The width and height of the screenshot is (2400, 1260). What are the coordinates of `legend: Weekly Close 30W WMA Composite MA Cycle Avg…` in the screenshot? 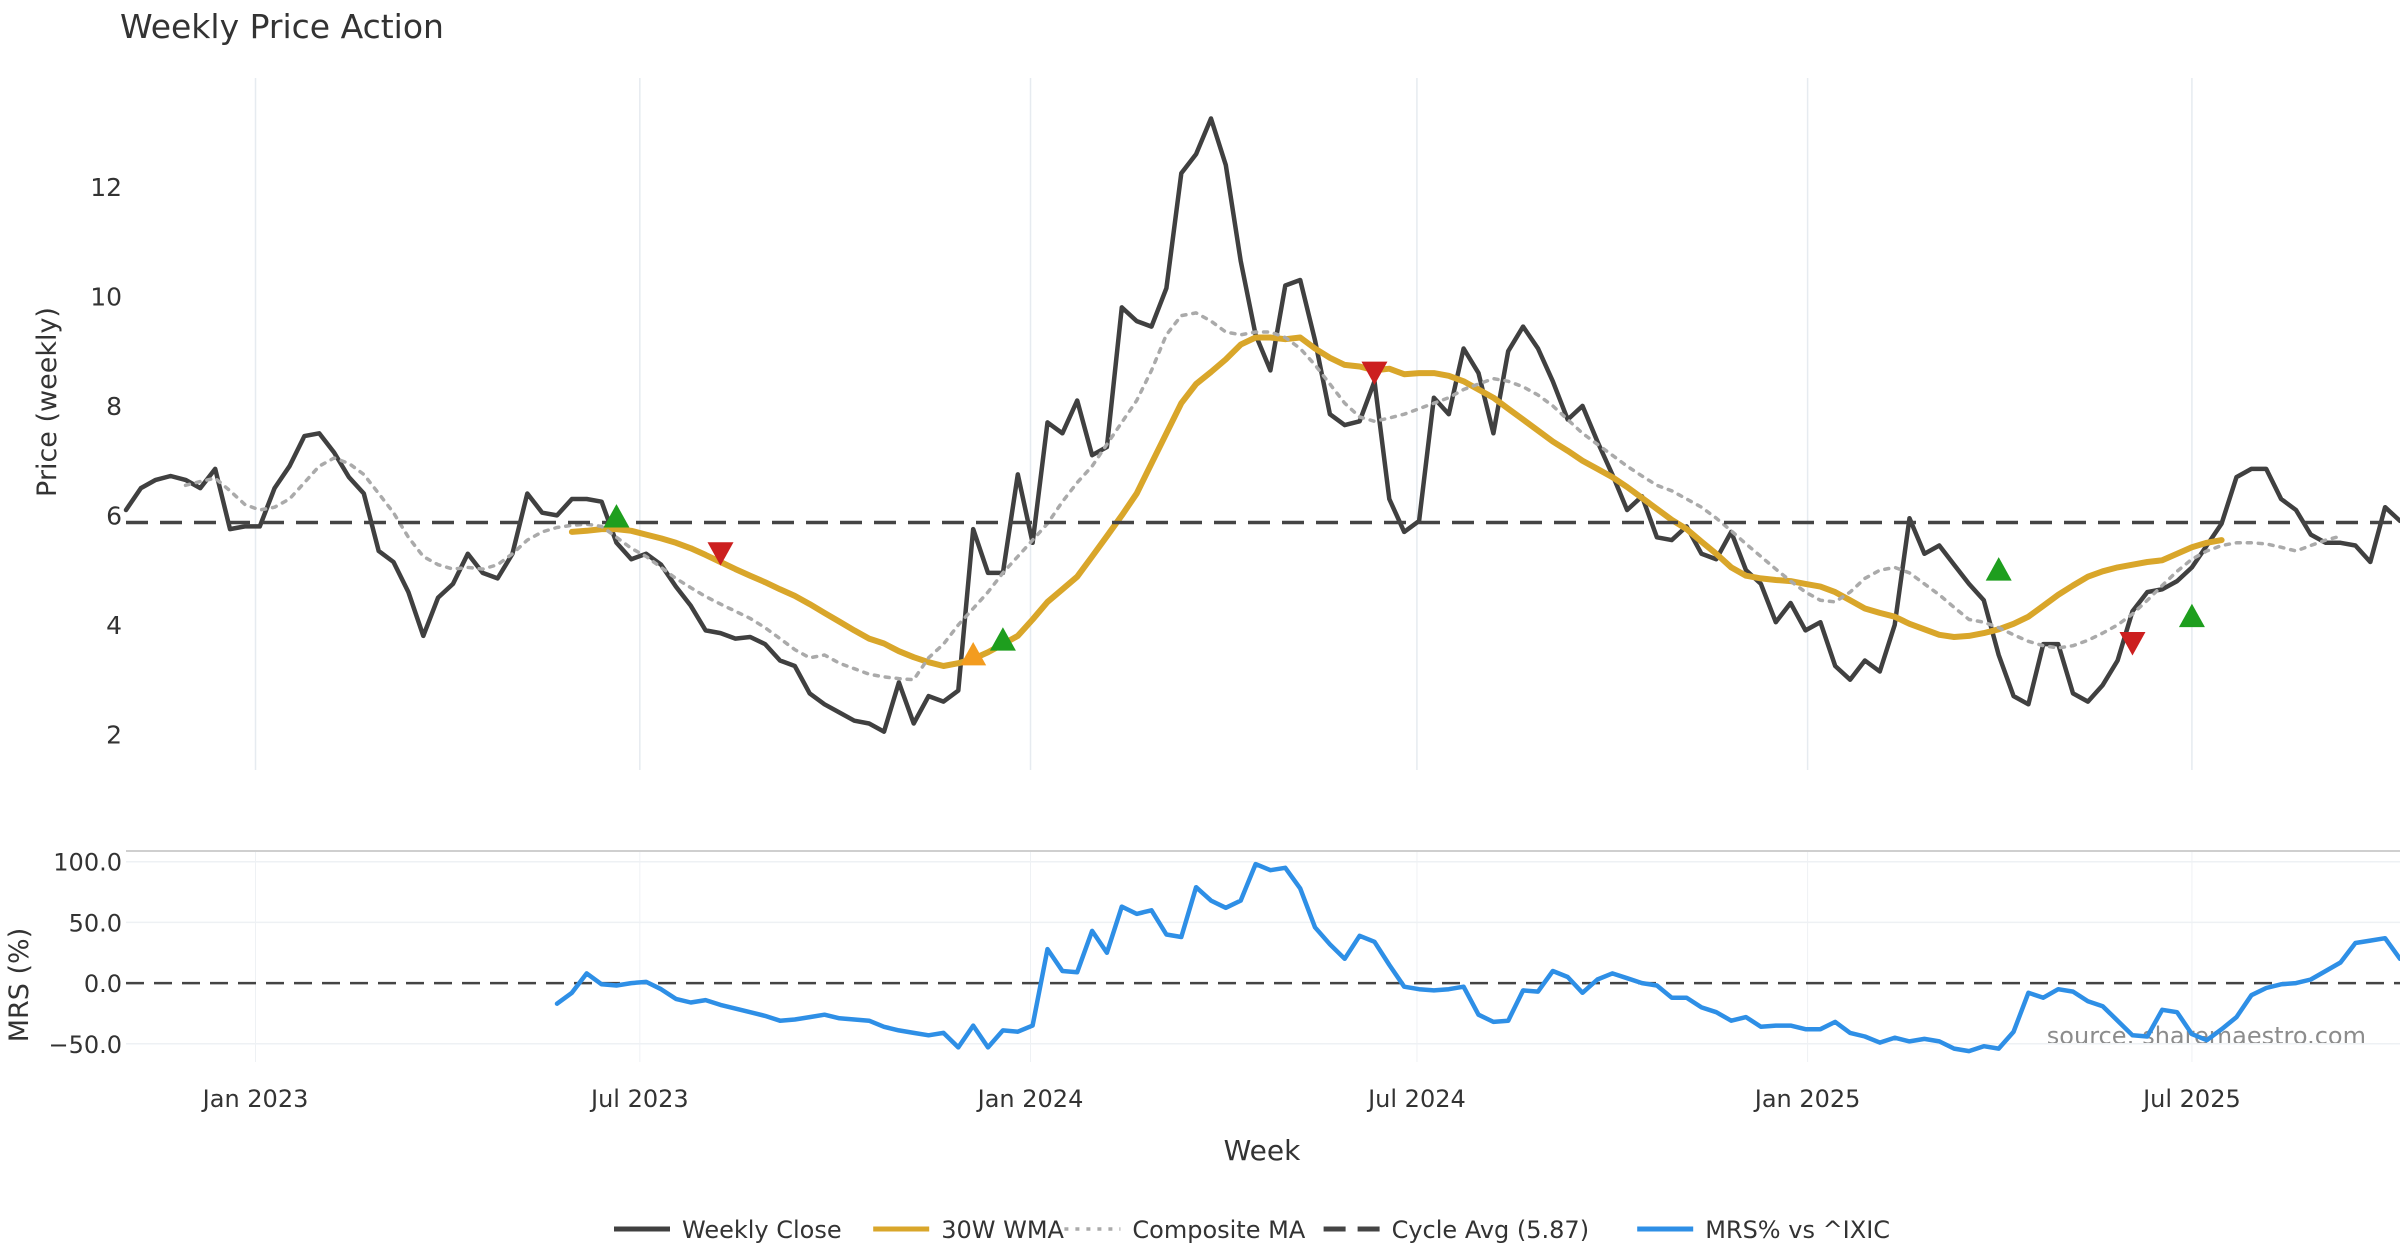 It's located at (1252, 1230).